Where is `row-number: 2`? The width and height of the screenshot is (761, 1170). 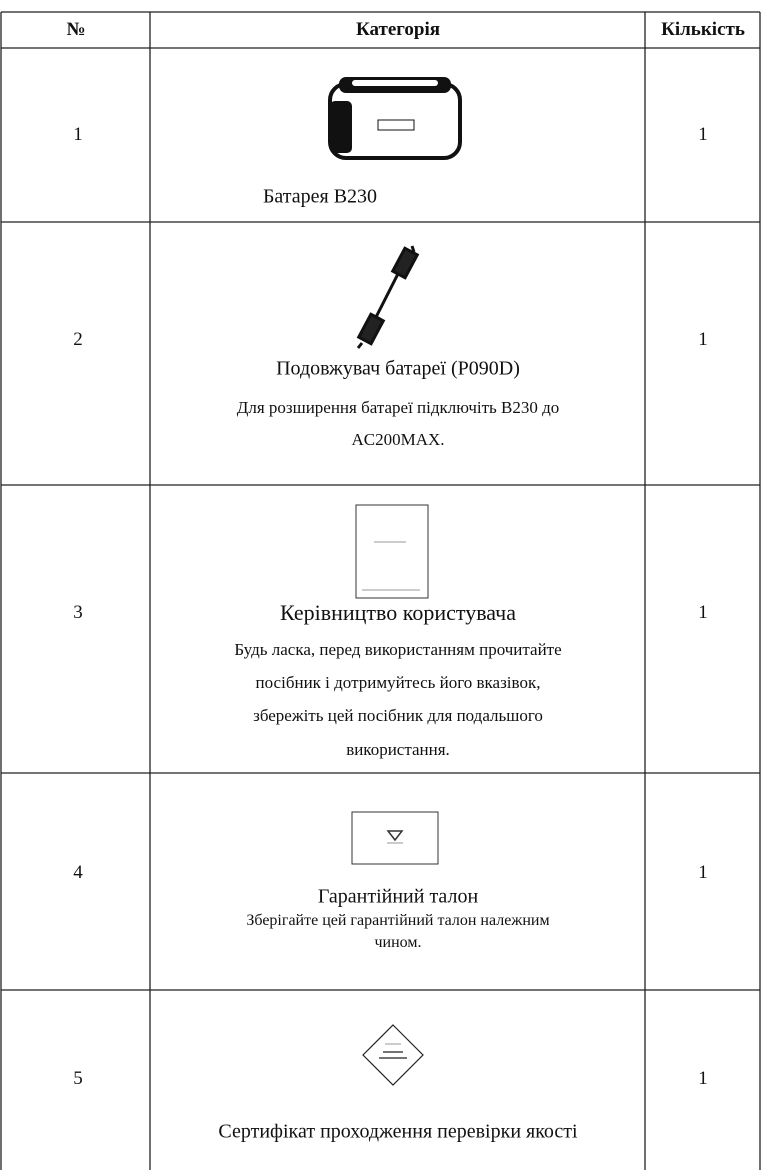
row-number: 2 is located at coordinates (78, 339).